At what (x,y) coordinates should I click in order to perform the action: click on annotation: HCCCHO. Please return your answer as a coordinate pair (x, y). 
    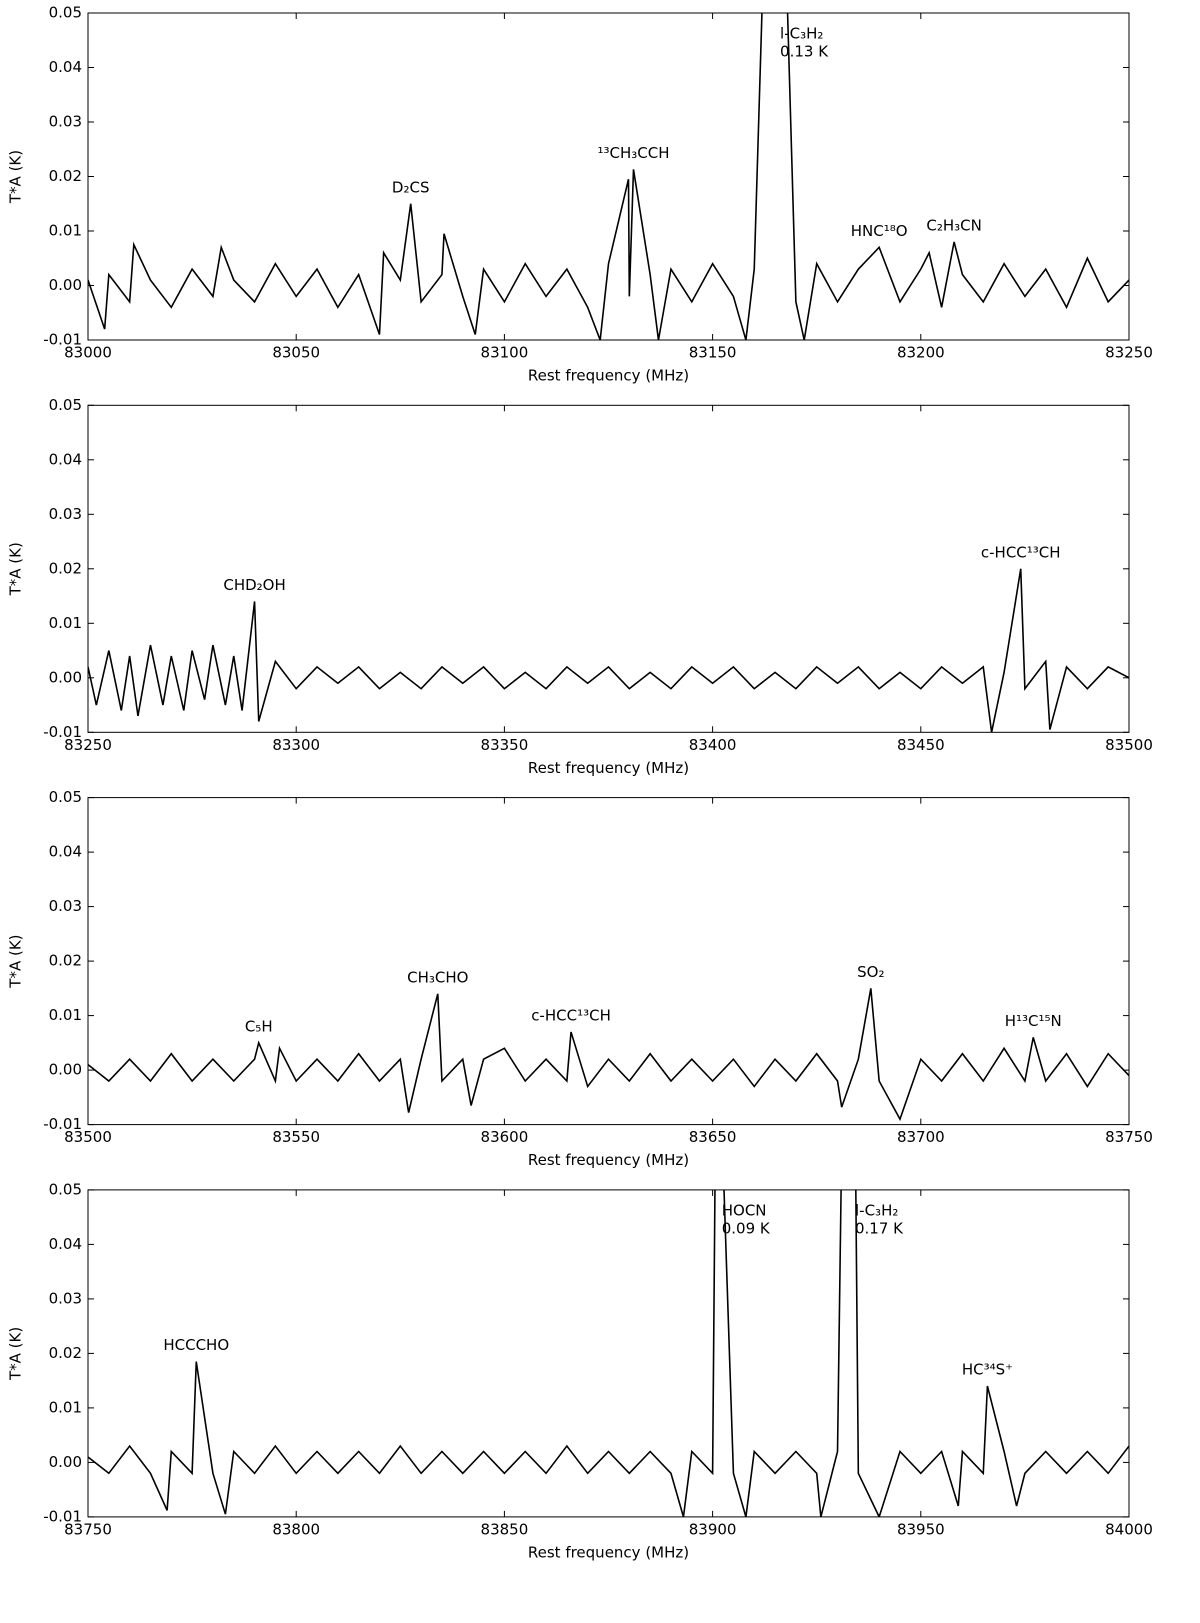
    Looking at the image, I should click on (196, 1345).